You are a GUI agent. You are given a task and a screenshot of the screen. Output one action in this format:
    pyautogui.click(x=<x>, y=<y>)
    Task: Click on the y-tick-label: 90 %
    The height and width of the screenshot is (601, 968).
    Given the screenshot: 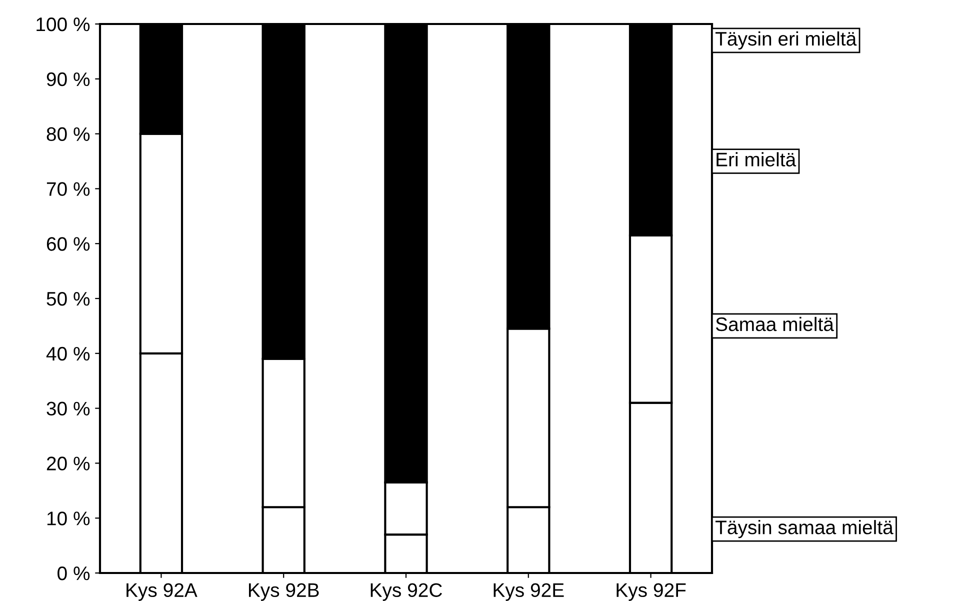 What is the action you would take?
    pyautogui.click(x=68, y=79)
    